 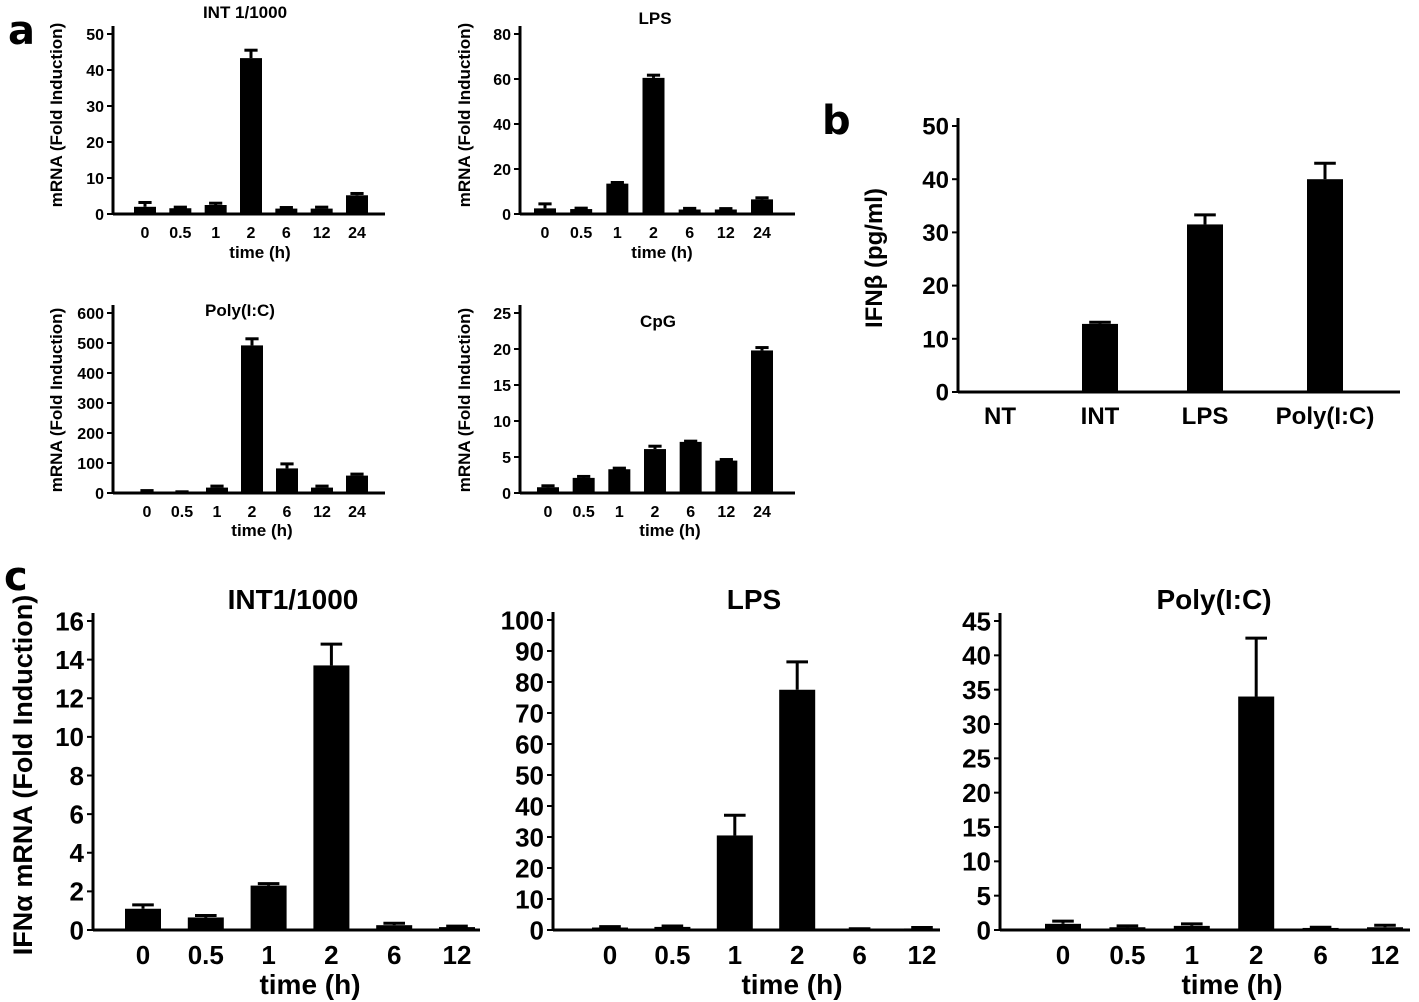 I want to click on y-tick-label: 8, so click(x=77, y=776).